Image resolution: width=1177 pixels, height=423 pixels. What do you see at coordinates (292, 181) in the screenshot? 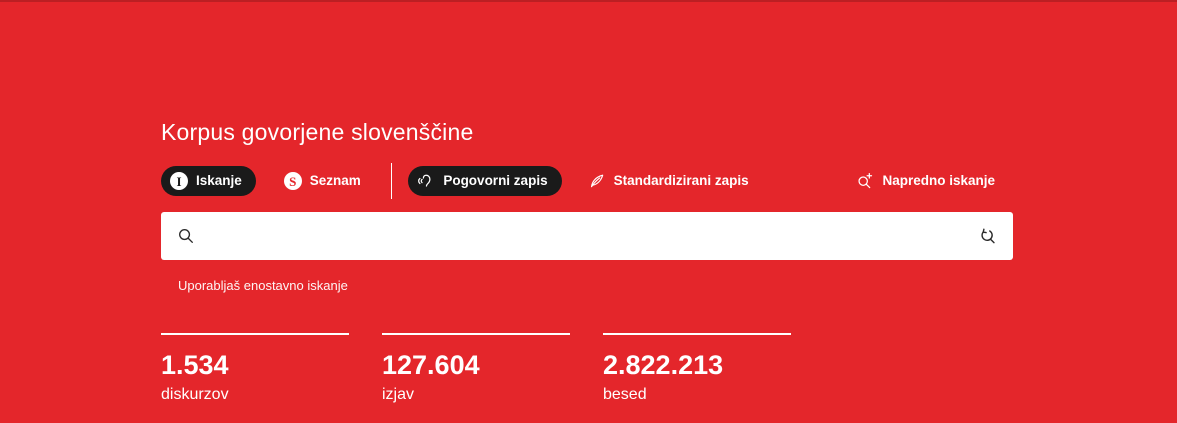
I see `seznam-badge-icon: S` at bounding box center [292, 181].